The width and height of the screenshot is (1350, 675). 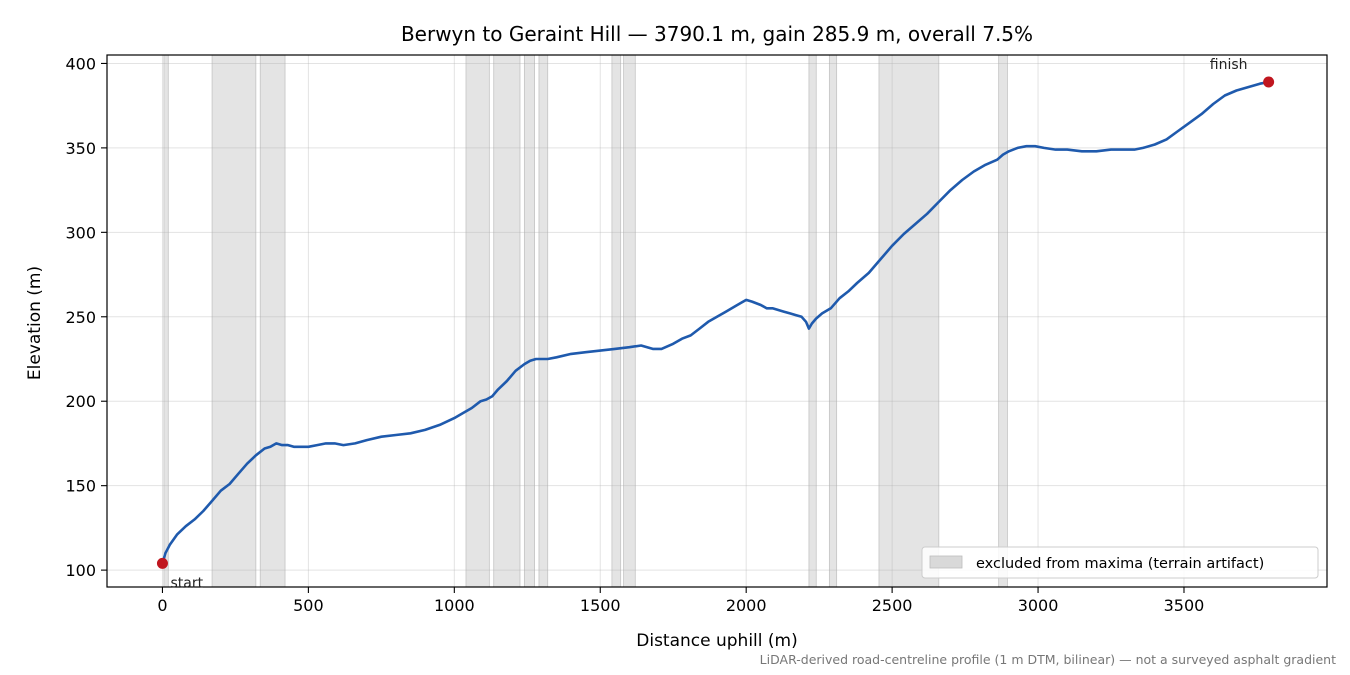 What do you see at coordinates (1038, 605) in the screenshot?
I see `x-tick-label: 3000` at bounding box center [1038, 605].